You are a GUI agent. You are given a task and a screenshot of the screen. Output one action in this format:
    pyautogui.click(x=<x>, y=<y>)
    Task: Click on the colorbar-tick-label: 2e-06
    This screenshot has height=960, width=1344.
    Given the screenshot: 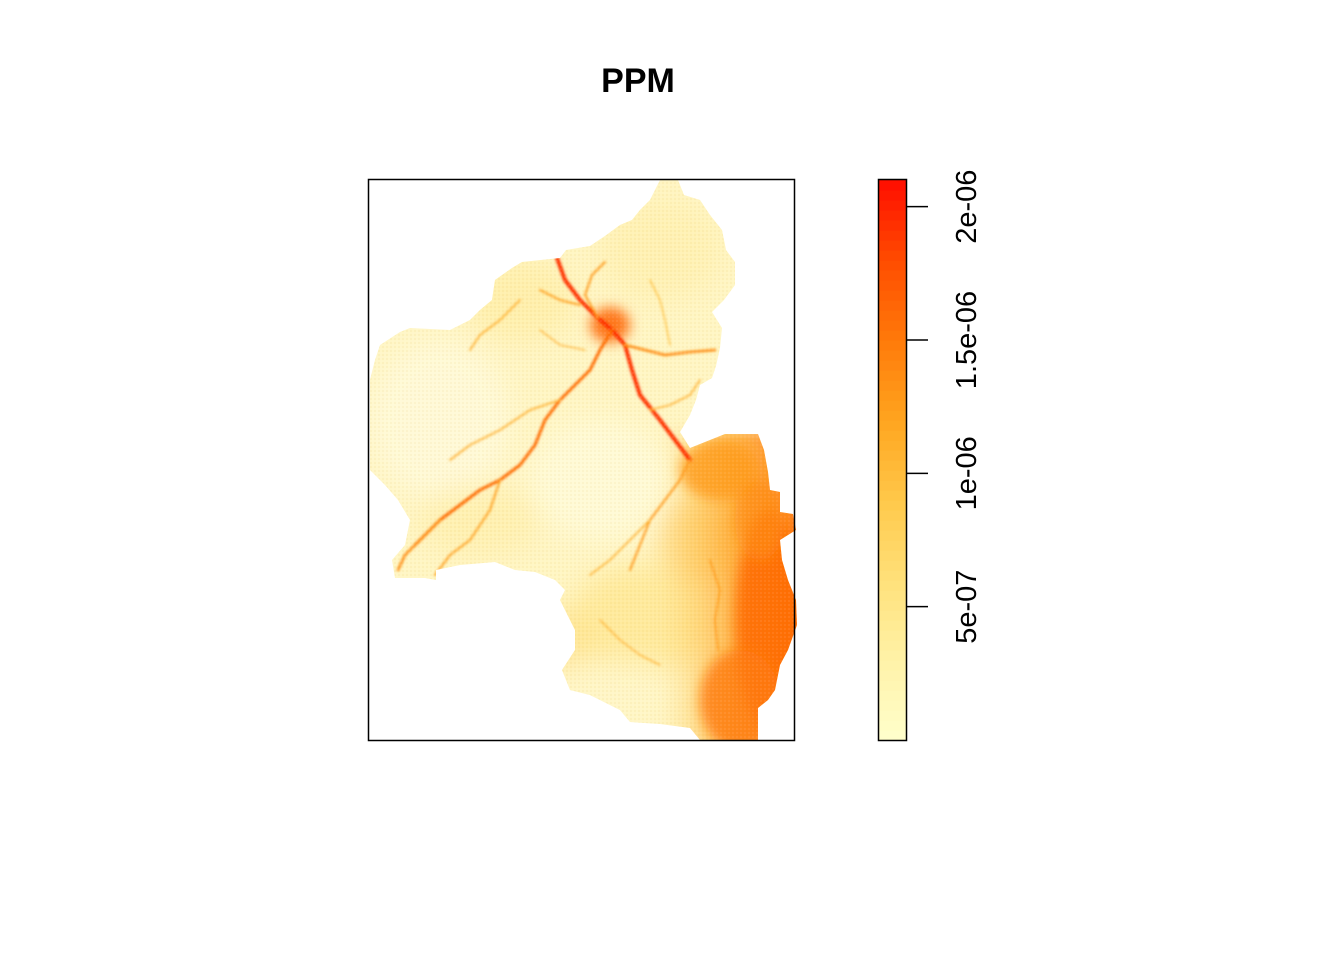 What is the action you would take?
    pyautogui.click(x=967, y=207)
    